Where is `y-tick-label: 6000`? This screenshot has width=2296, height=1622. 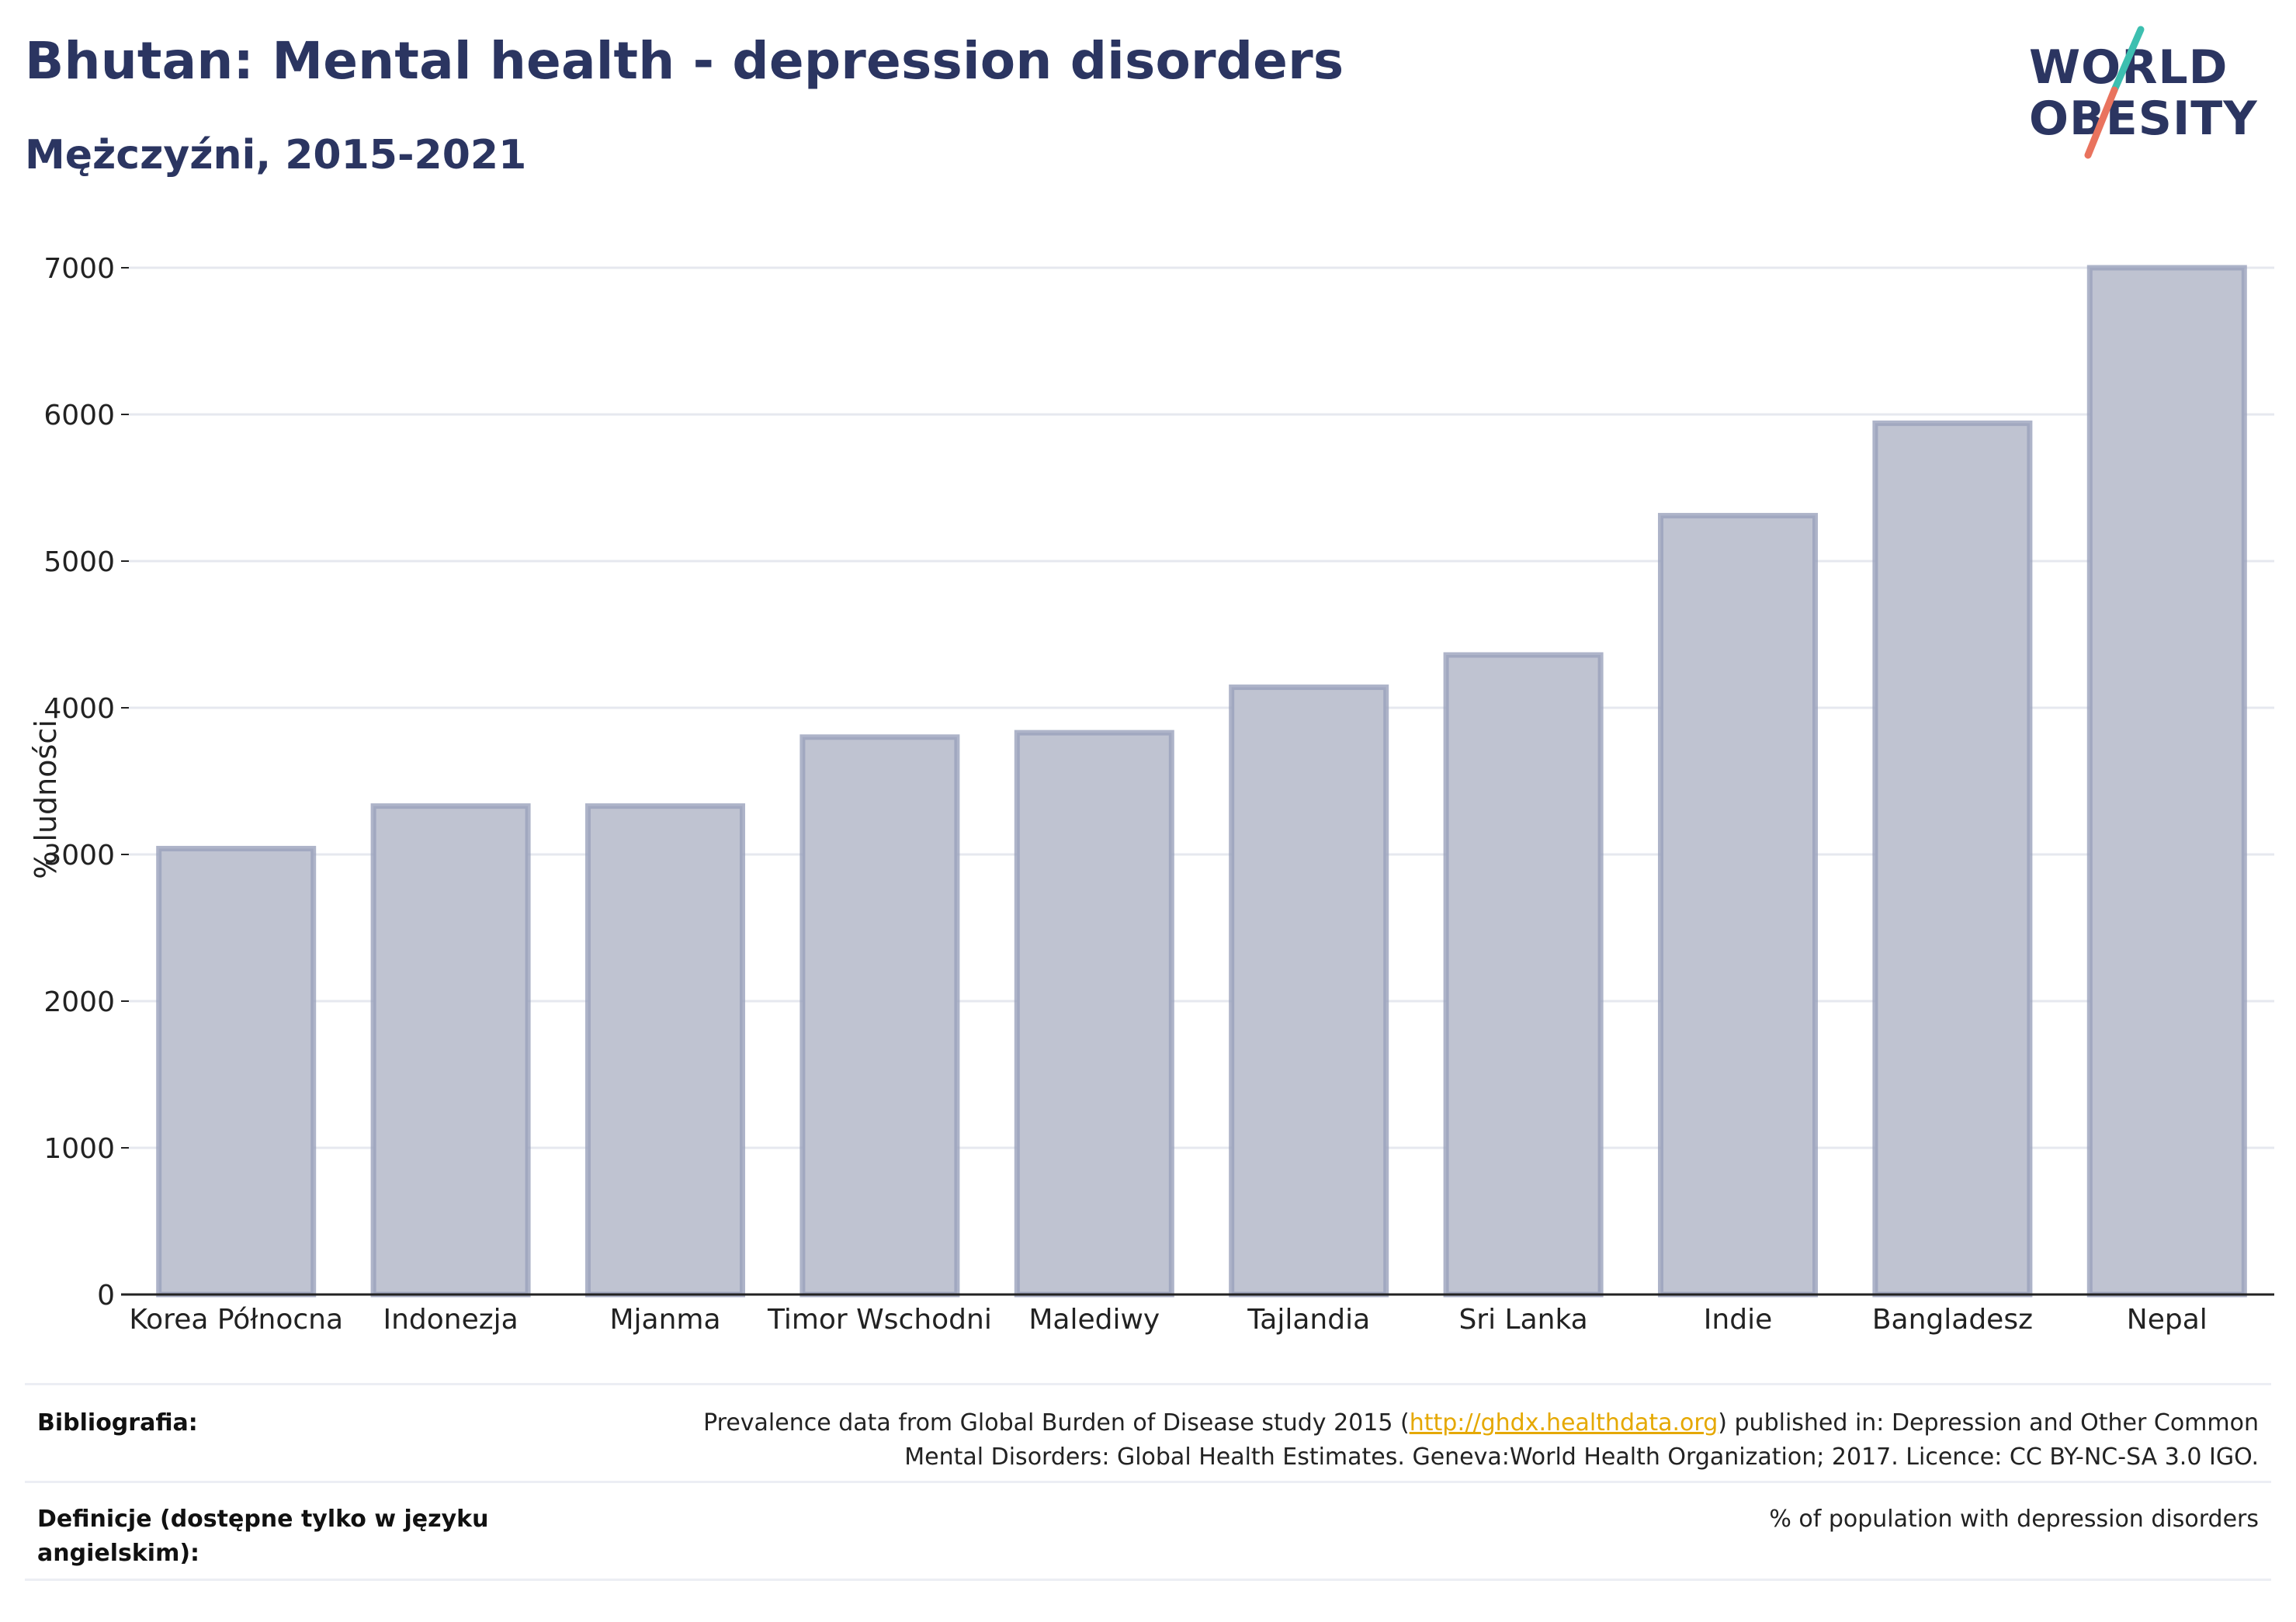 y-tick-label: 6000 is located at coordinates (79, 415).